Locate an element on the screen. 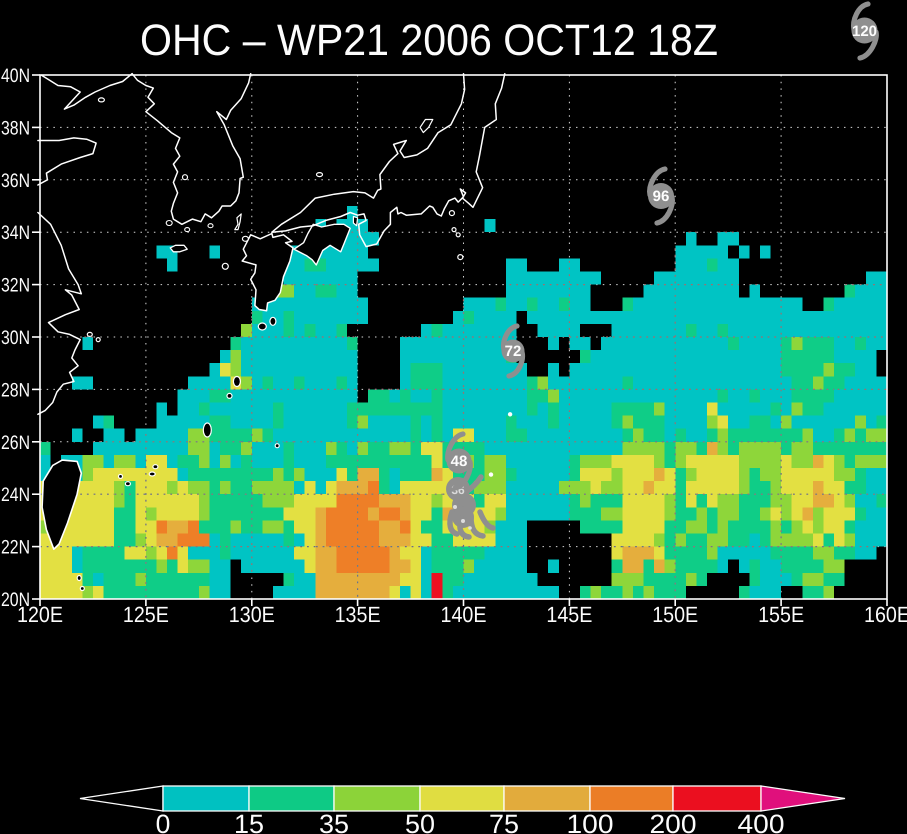 The height and width of the screenshot is (834, 907). svg-text: 48 is located at coordinates (459, 461).